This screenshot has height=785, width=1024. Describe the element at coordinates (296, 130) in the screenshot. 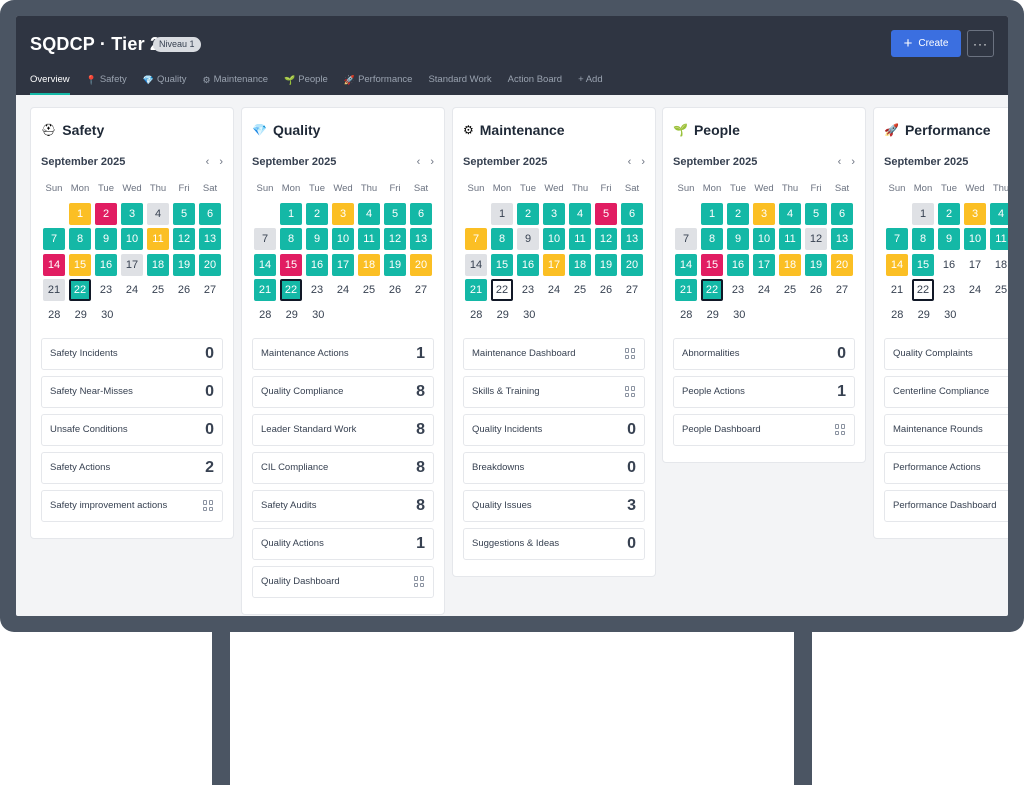

I see `card-title: Quality` at that location.